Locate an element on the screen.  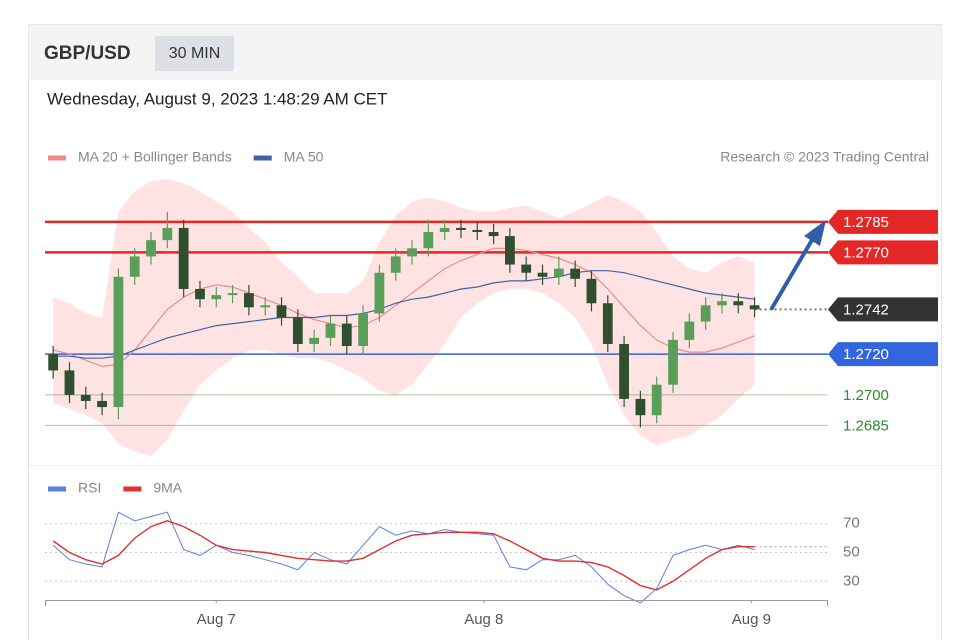
level-label: 1.2742 is located at coordinates (866, 309).